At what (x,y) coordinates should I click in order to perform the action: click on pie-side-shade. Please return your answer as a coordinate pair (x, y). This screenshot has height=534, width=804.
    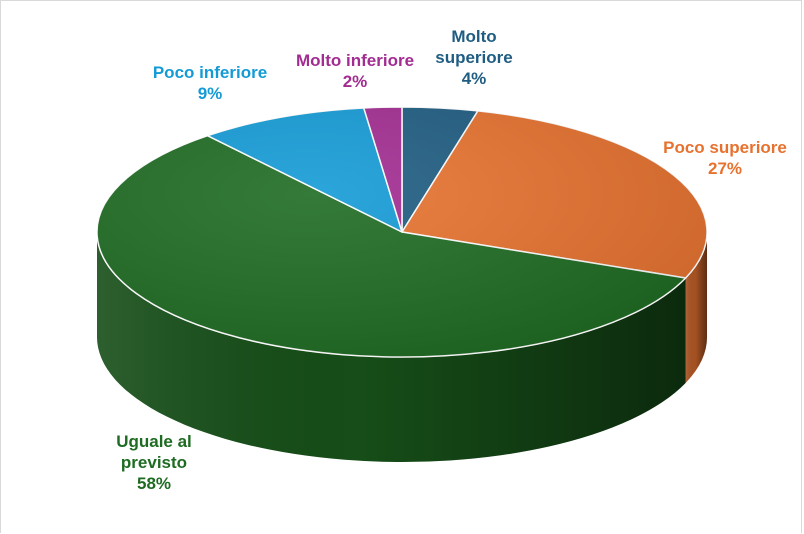
    Looking at the image, I should click on (696, 308).